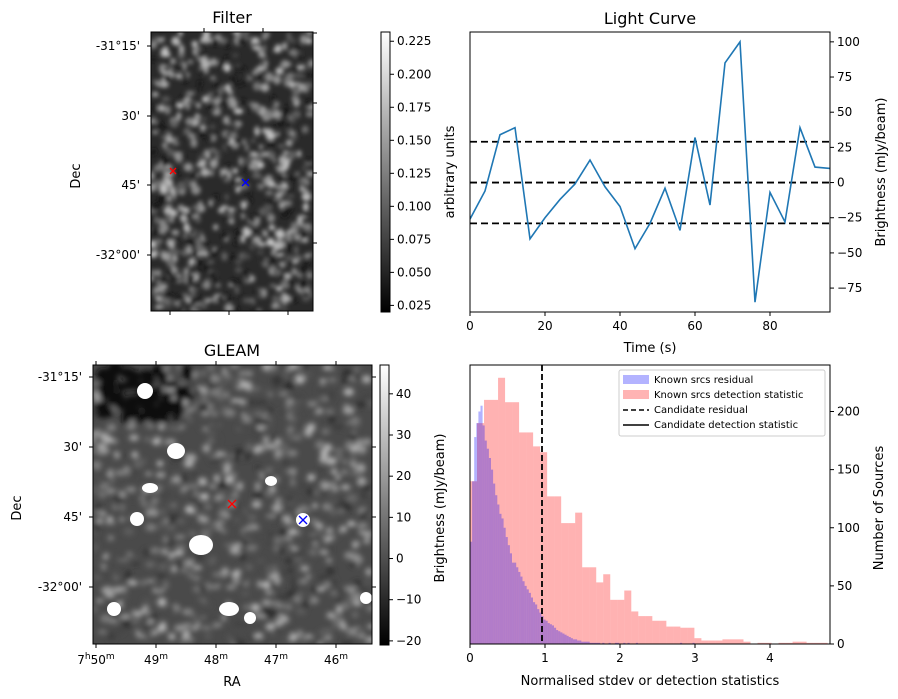 Image resolution: width=898 pixels, height=699 pixels. What do you see at coordinates (130, 185) in the screenshot?
I see `filter-ytick-label: 45'` at bounding box center [130, 185].